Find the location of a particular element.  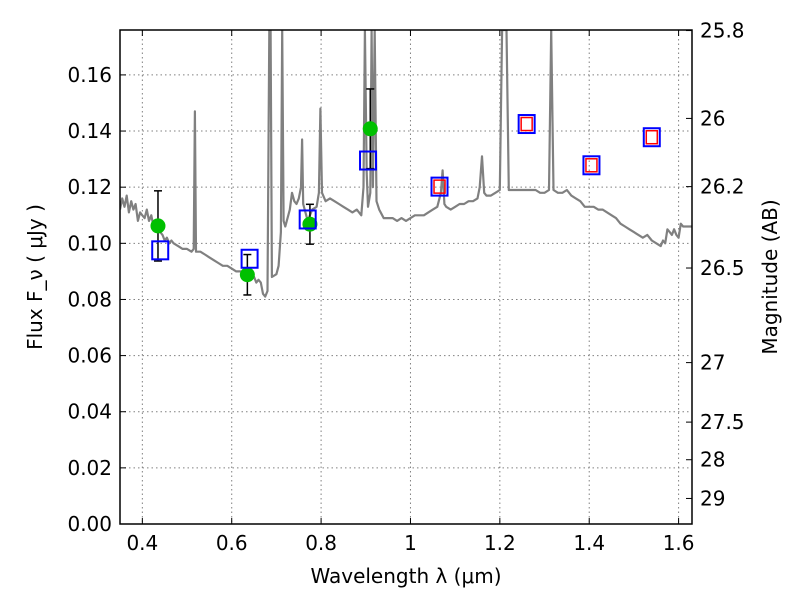

y-axis-left: 0.00 0.02 0.04 0.06 0.08 0.10 0.12 0.14 0.16 is located at coordinates (96, 299).